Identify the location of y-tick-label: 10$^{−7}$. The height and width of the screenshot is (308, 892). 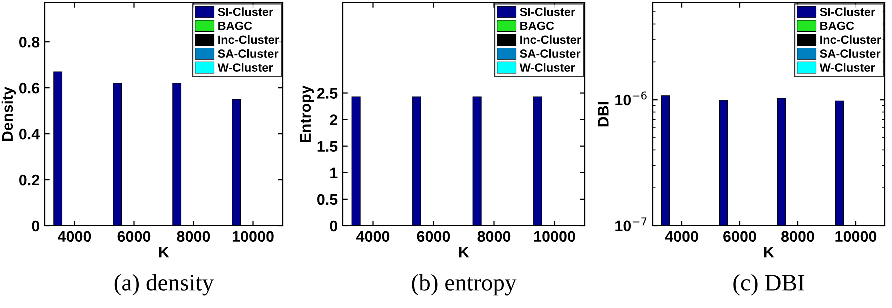
(631, 225).